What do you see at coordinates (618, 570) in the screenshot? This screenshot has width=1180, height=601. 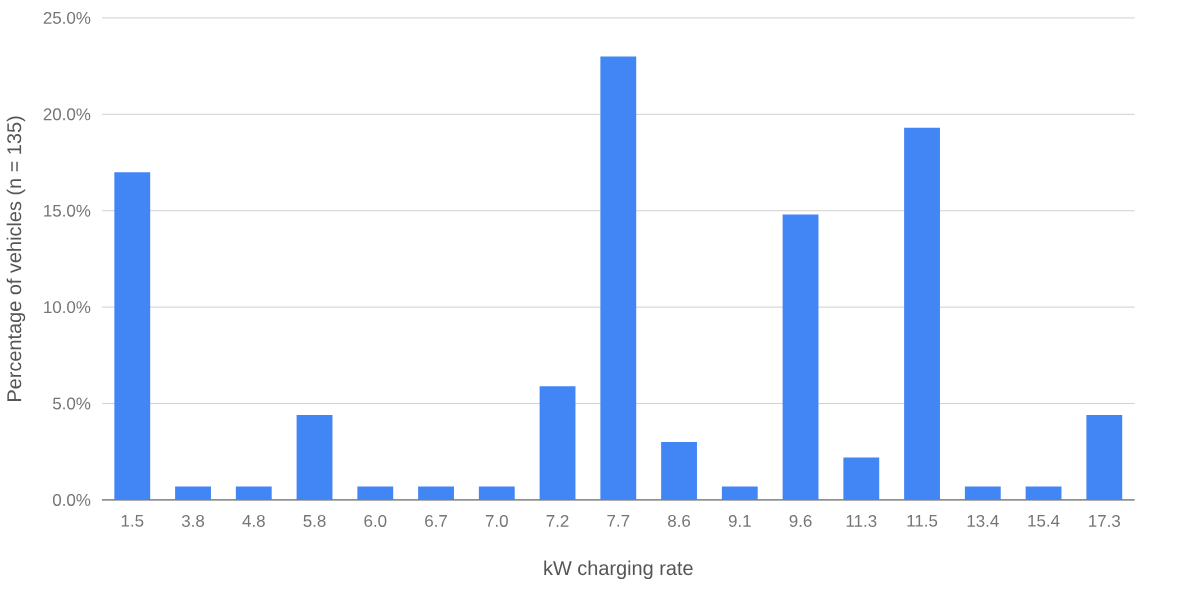 I see `x-axis-title: kW charging rate` at bounding box center [618, 570].